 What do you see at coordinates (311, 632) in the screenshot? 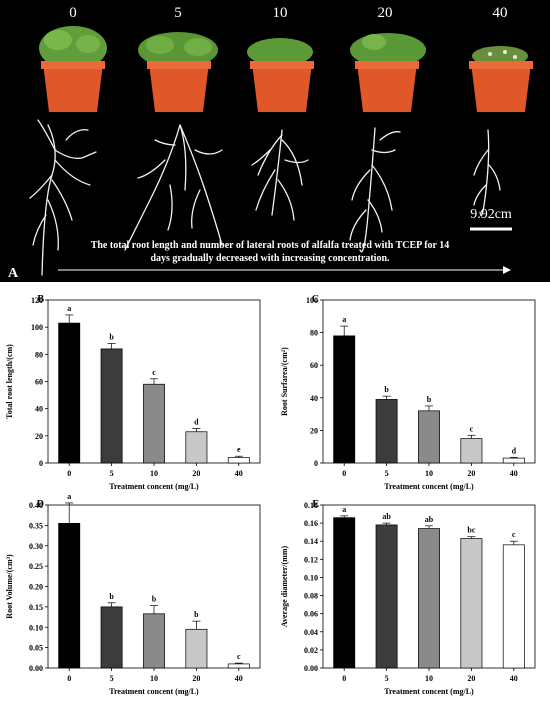
I see `y-tick-label: 0.04` at bounding box center [311, 632].